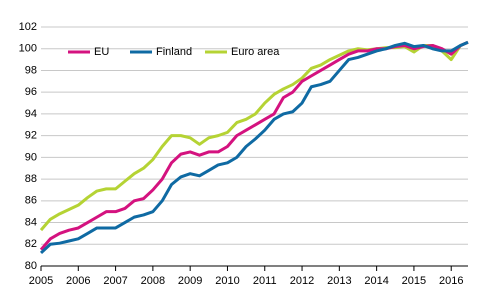 This screenshot has width=491, height=302. I want to click on y-tick-label: 80, so click(31, 266).